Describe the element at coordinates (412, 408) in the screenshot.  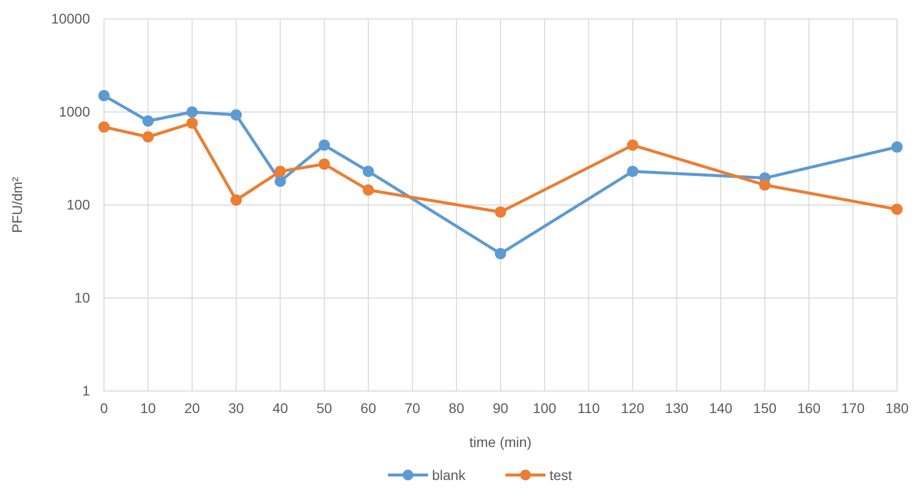
I see `x-tick-label: 70` at that location.